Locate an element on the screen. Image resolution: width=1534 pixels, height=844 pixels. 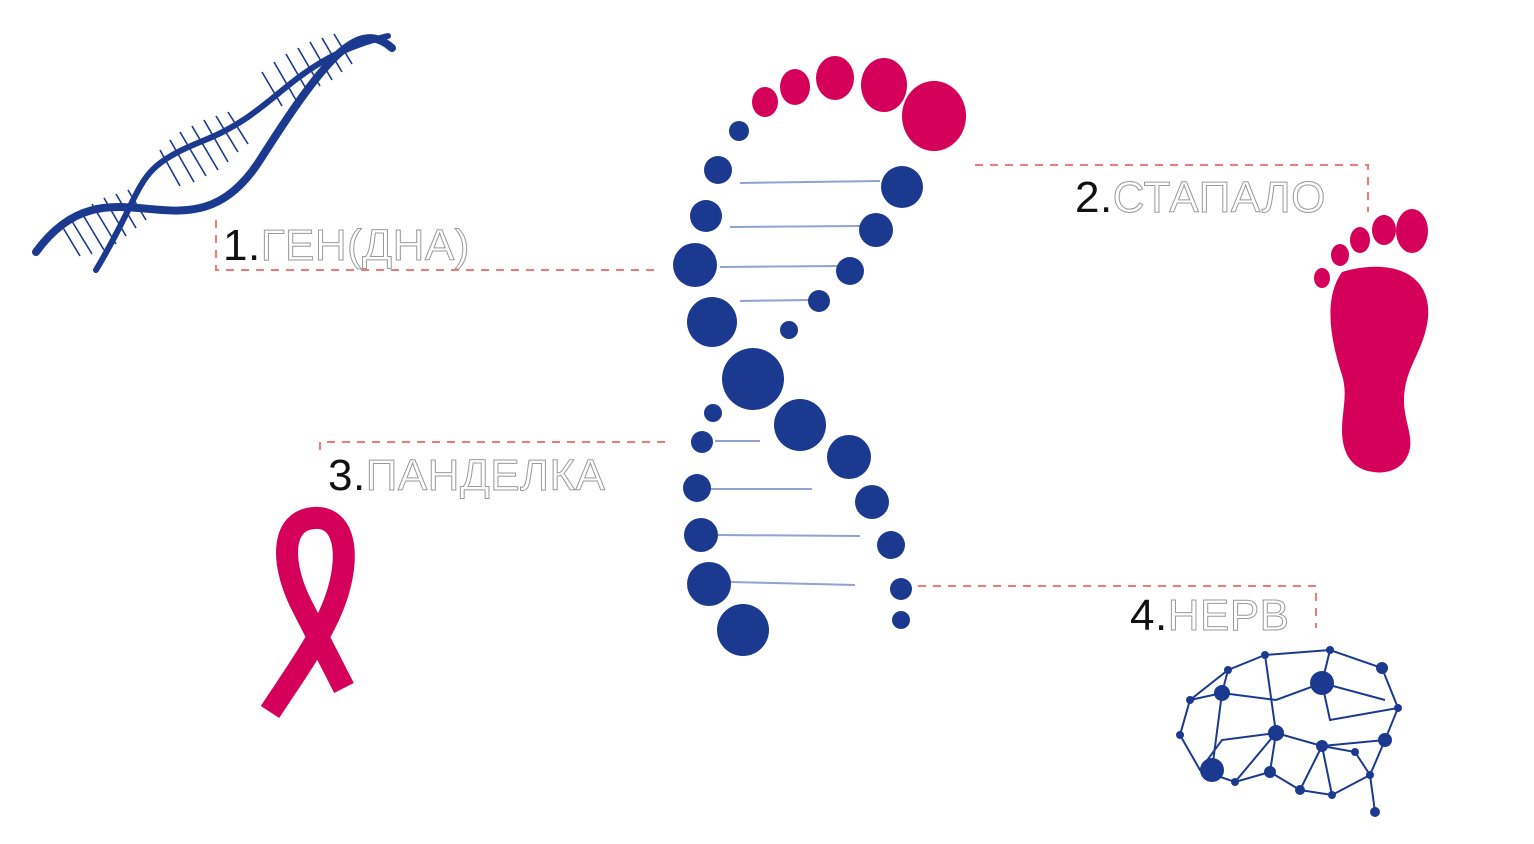
label-3-word: ПАНДЕЛКА is located at coordinates (485, 475).